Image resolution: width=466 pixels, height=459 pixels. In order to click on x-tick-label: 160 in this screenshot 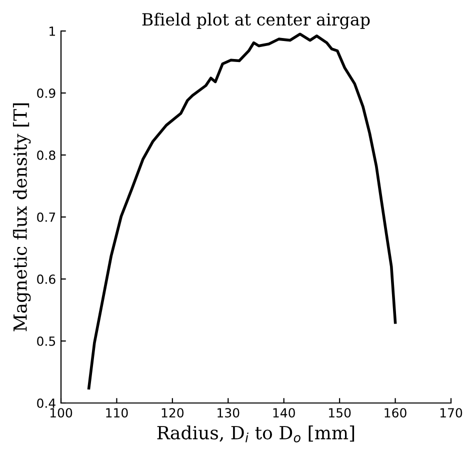, I will do `click(395, 413)`.